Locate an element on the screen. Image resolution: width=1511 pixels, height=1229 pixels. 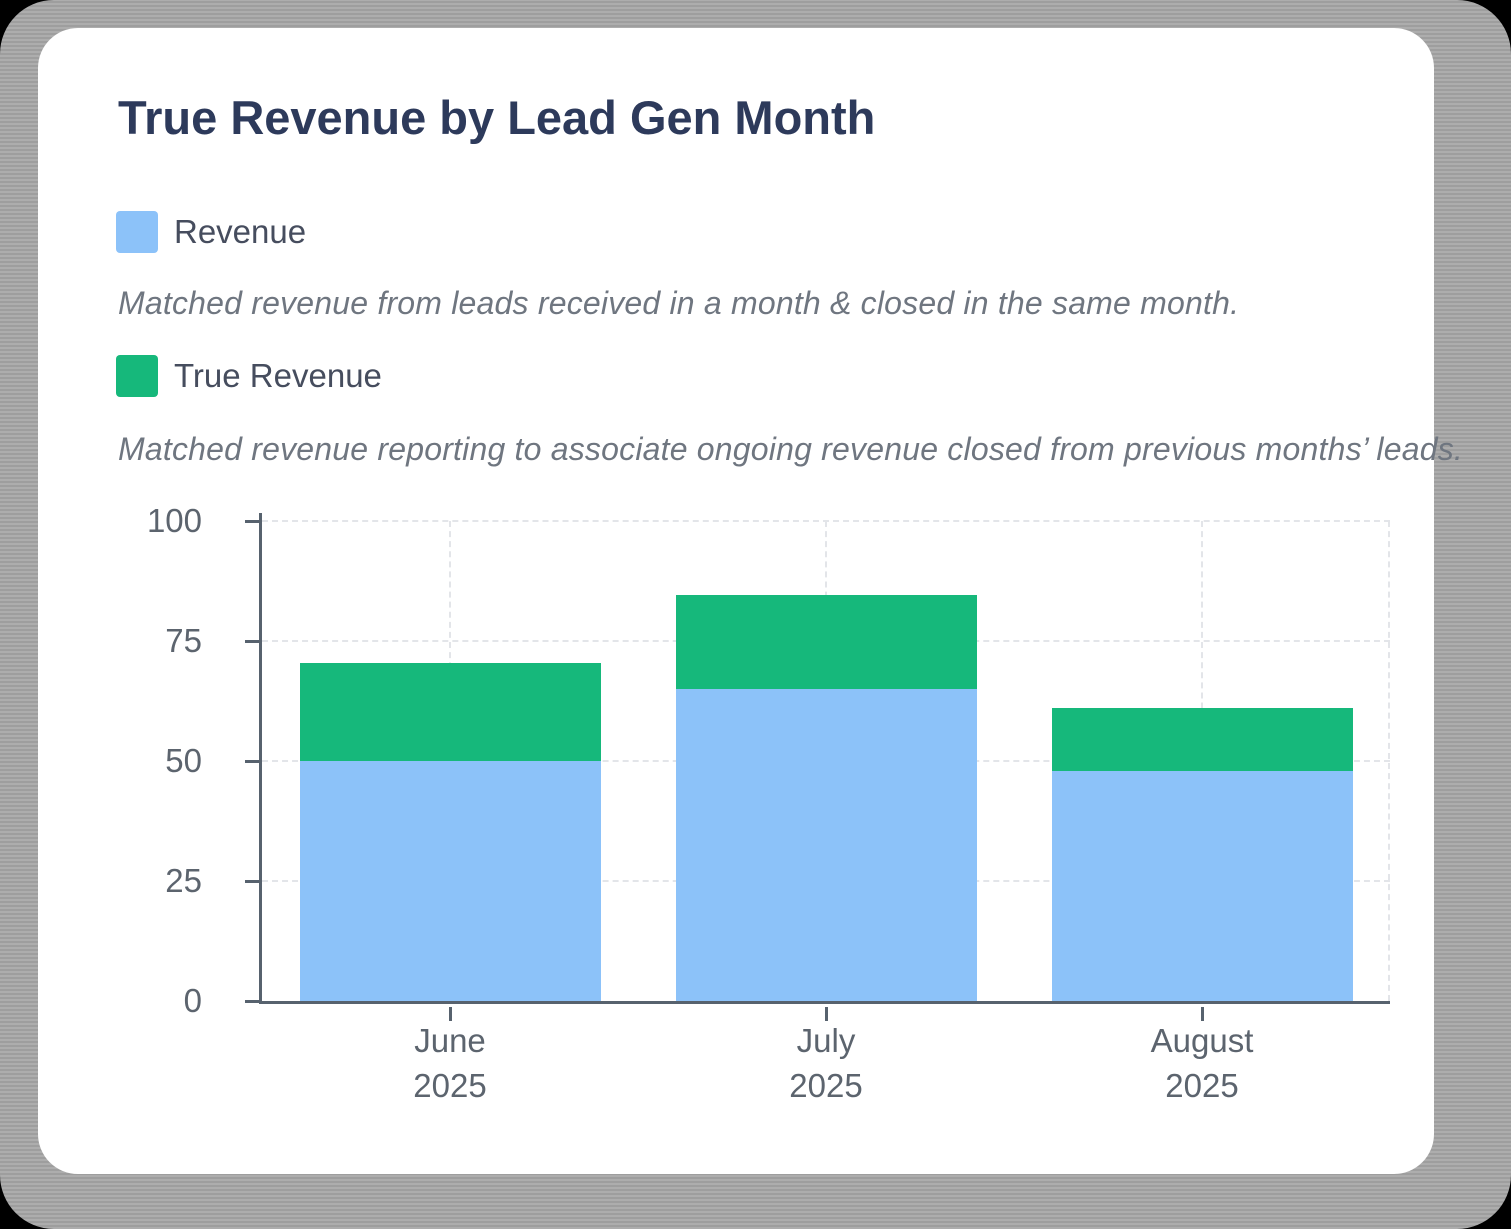
legend-item-true-revenue: True Revenue is located at coordinates (249, 376).